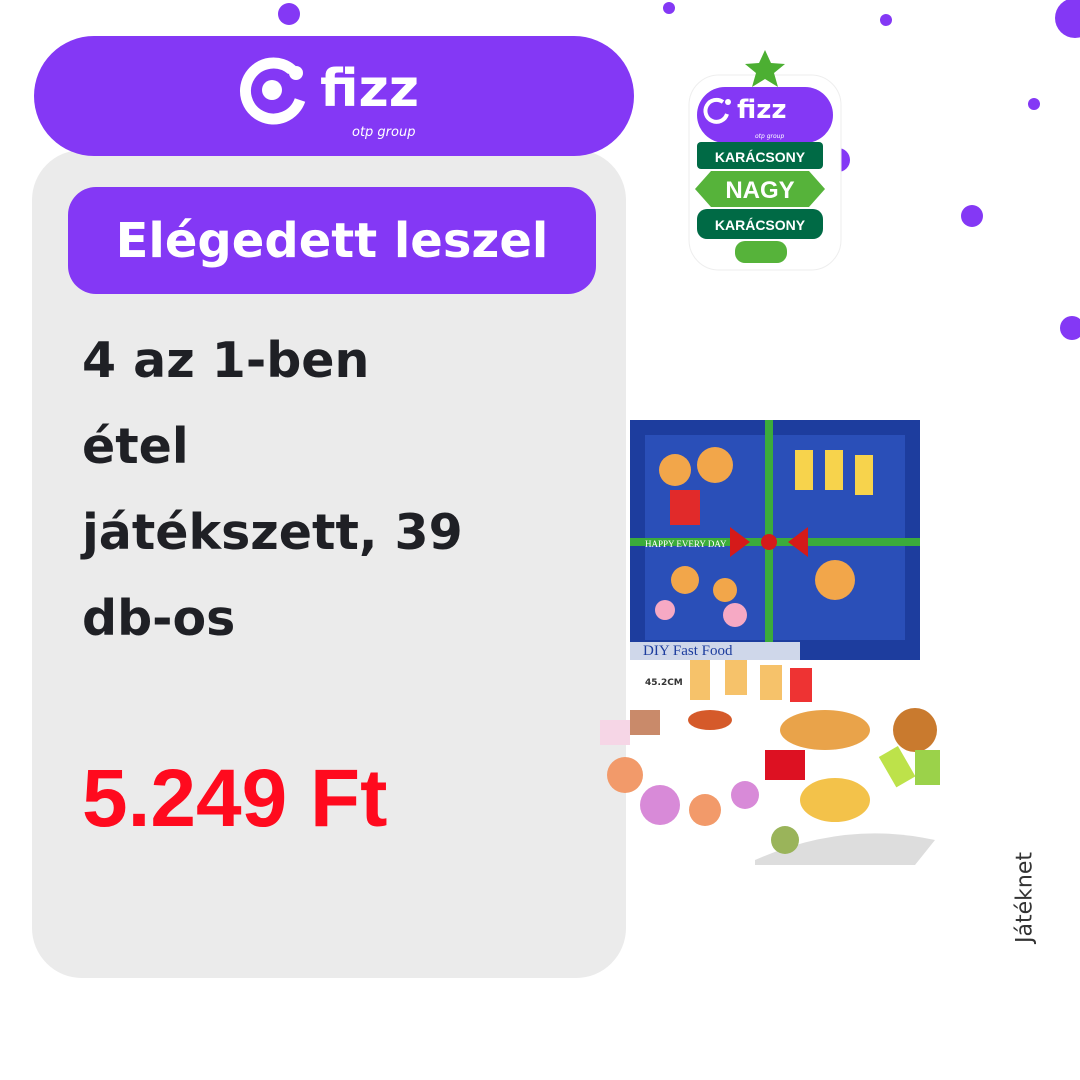  I want to click on satisfaction-badge: Elégedett leszel, so click(332, 240).